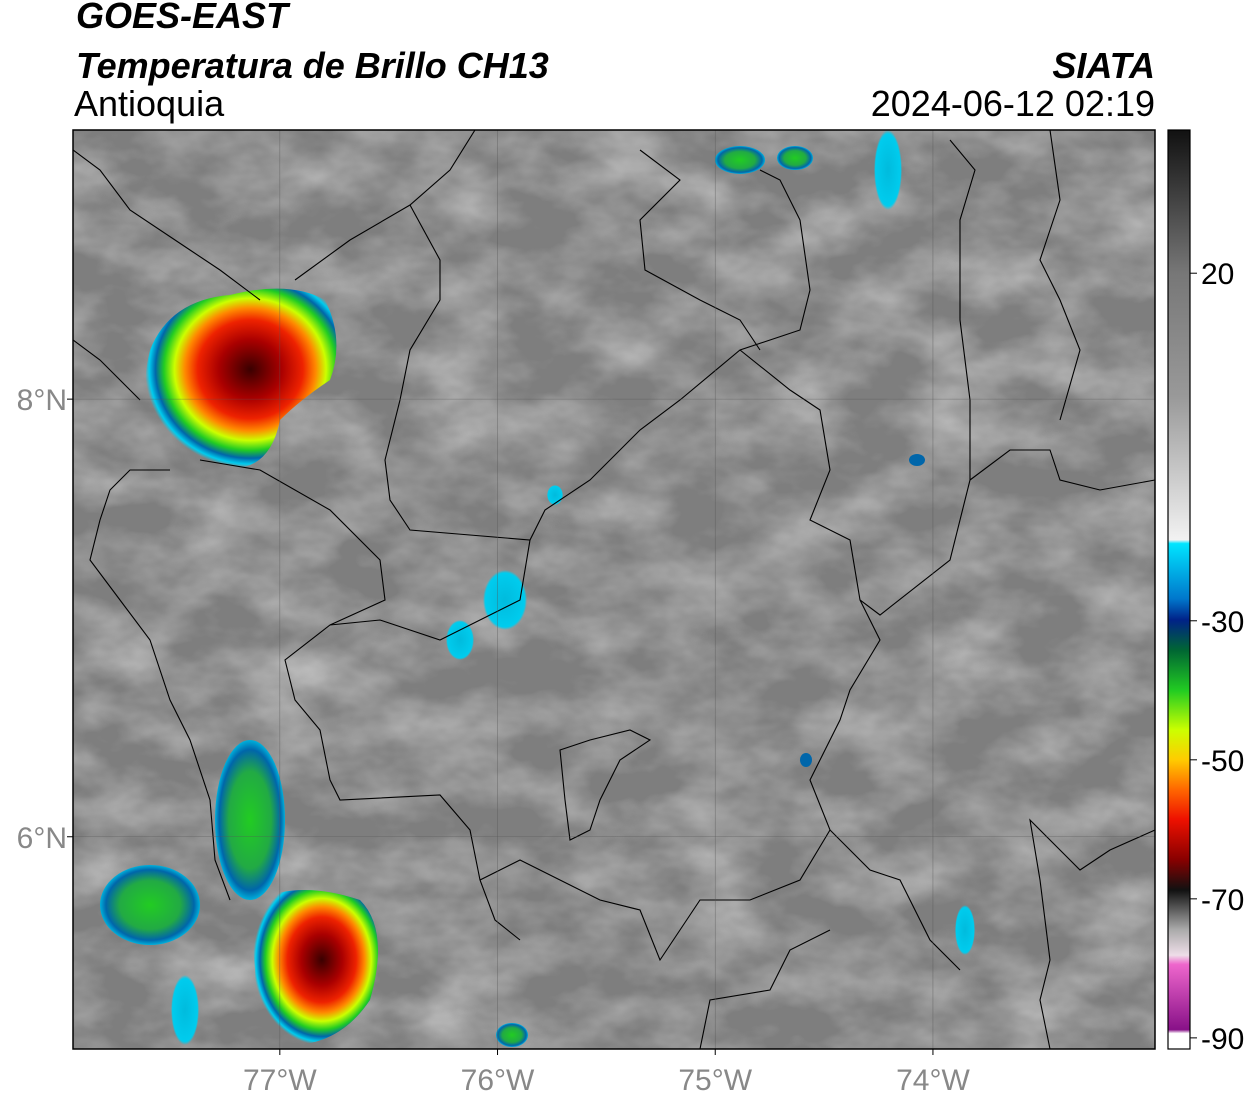 This screenshot has width=1252, height=1099. What do you see at coordinates (1217, 274) in the screenshot?
I see `colorbar-tick-label: 20` at bounding box center [1217, 274].